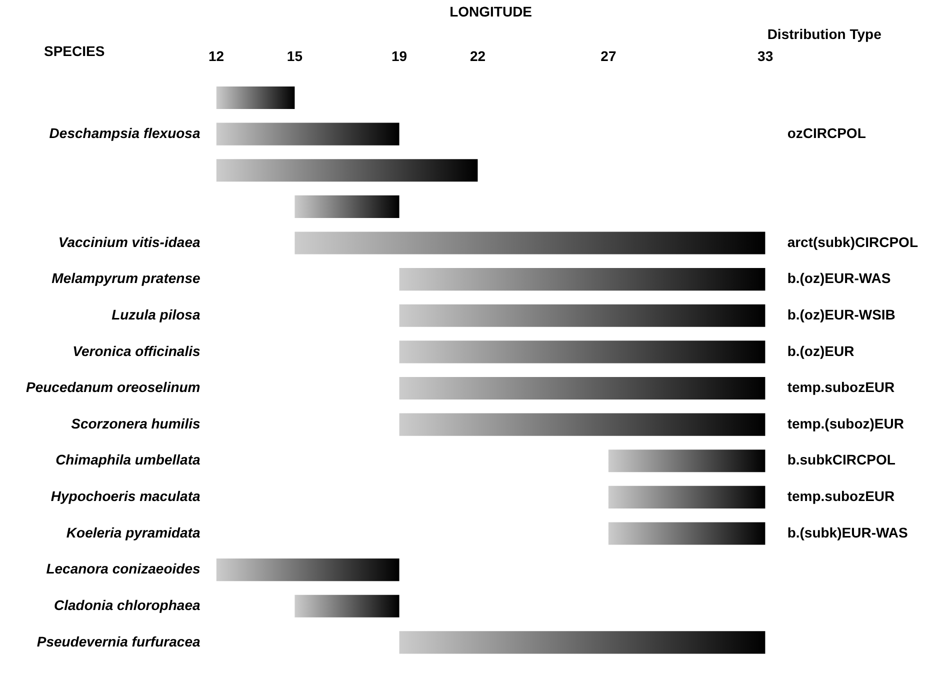 The image size is (940, 691). I want to click on y-axis-title: SPECIES, so click(74, 50).